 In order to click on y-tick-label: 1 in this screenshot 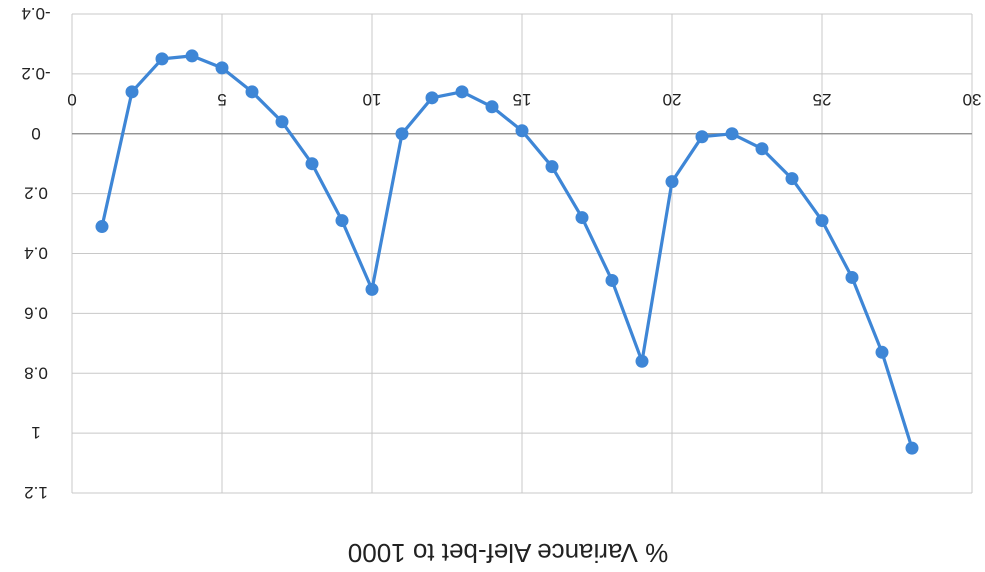, I will do `click(35, 432)`.